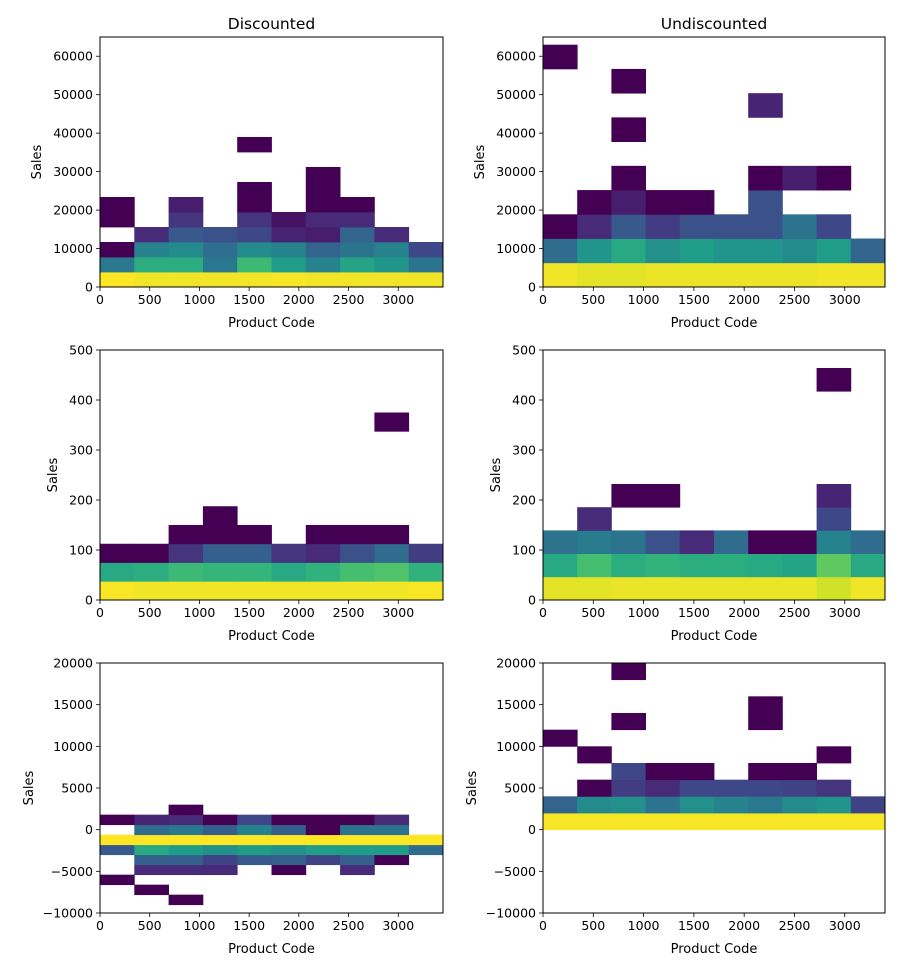 This screenshot has width=900, height=971. I want to click on y-tick-label: 20000, so click(73, 210).